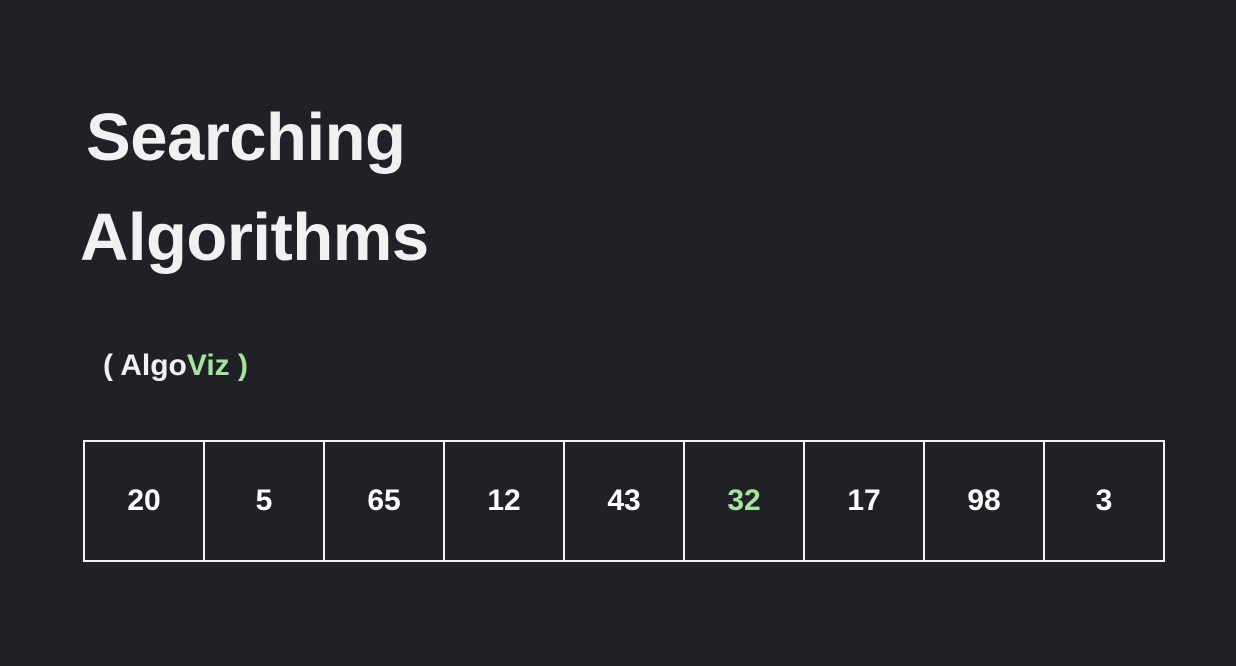  I want to click on subtitle-close-paren: ), so click(239, 365).